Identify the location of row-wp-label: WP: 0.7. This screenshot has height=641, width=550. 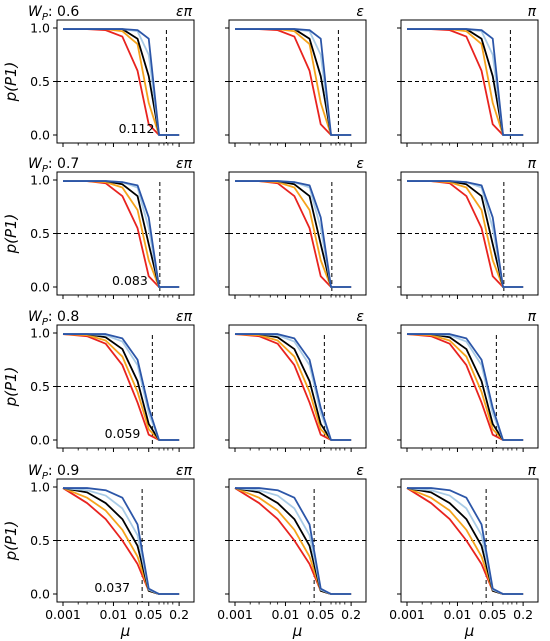
(53, 165).